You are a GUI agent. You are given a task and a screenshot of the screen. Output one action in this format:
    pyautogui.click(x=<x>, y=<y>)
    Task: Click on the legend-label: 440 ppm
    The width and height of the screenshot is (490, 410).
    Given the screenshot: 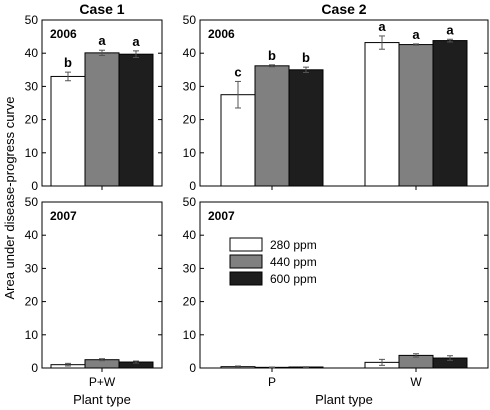 What is the action you would take?
    pyautogui.click(x=293, y=262)
    